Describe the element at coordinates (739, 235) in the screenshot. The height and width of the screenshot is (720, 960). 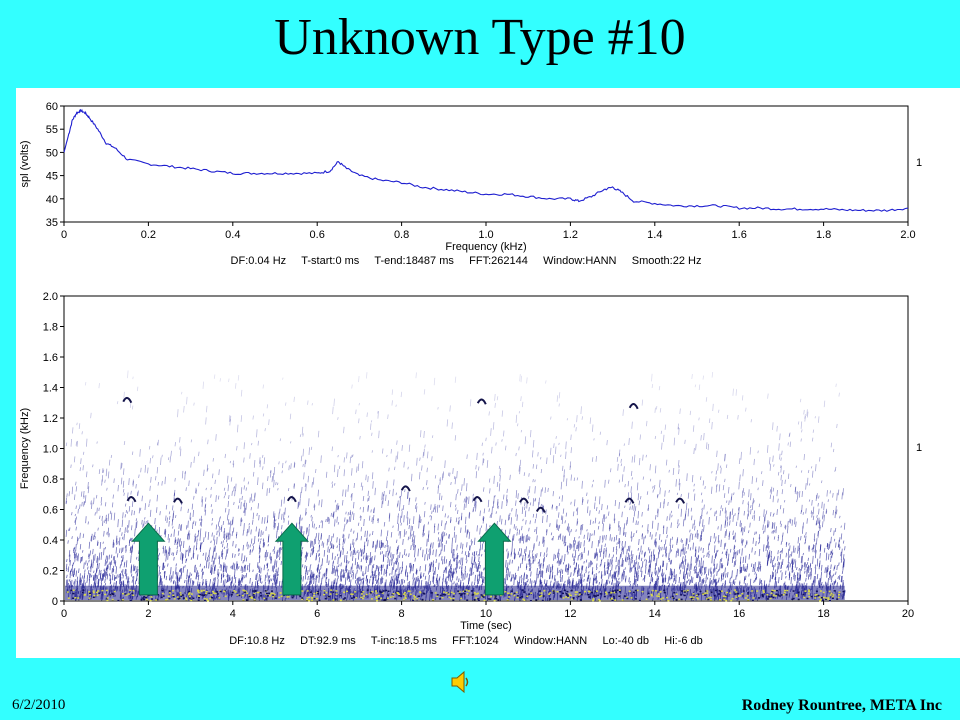
I see `spectrum-x-tick-label: 1.6` at that location.